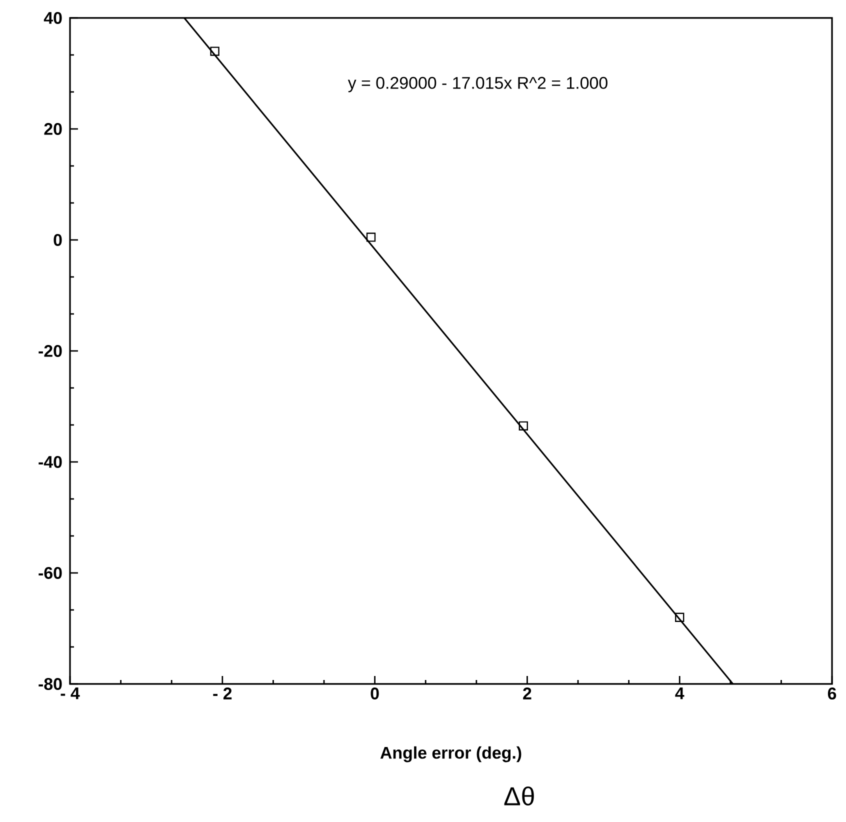 The width and height of the screenshot is (846, 822). Describe the element at coordinates (53, 18) in the screenshot. I see `y-tick-label: 40` at that location.